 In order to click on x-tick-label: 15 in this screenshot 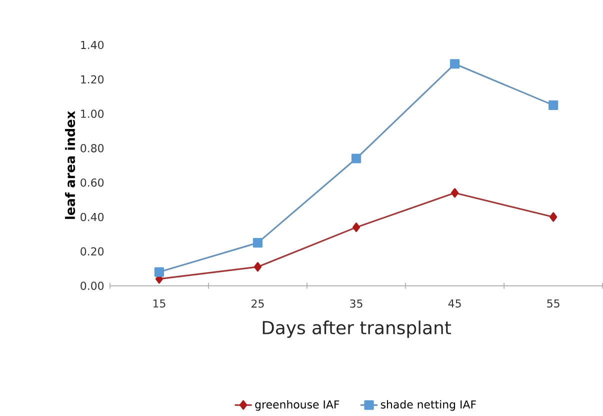, I will do `click(159, 304)`.